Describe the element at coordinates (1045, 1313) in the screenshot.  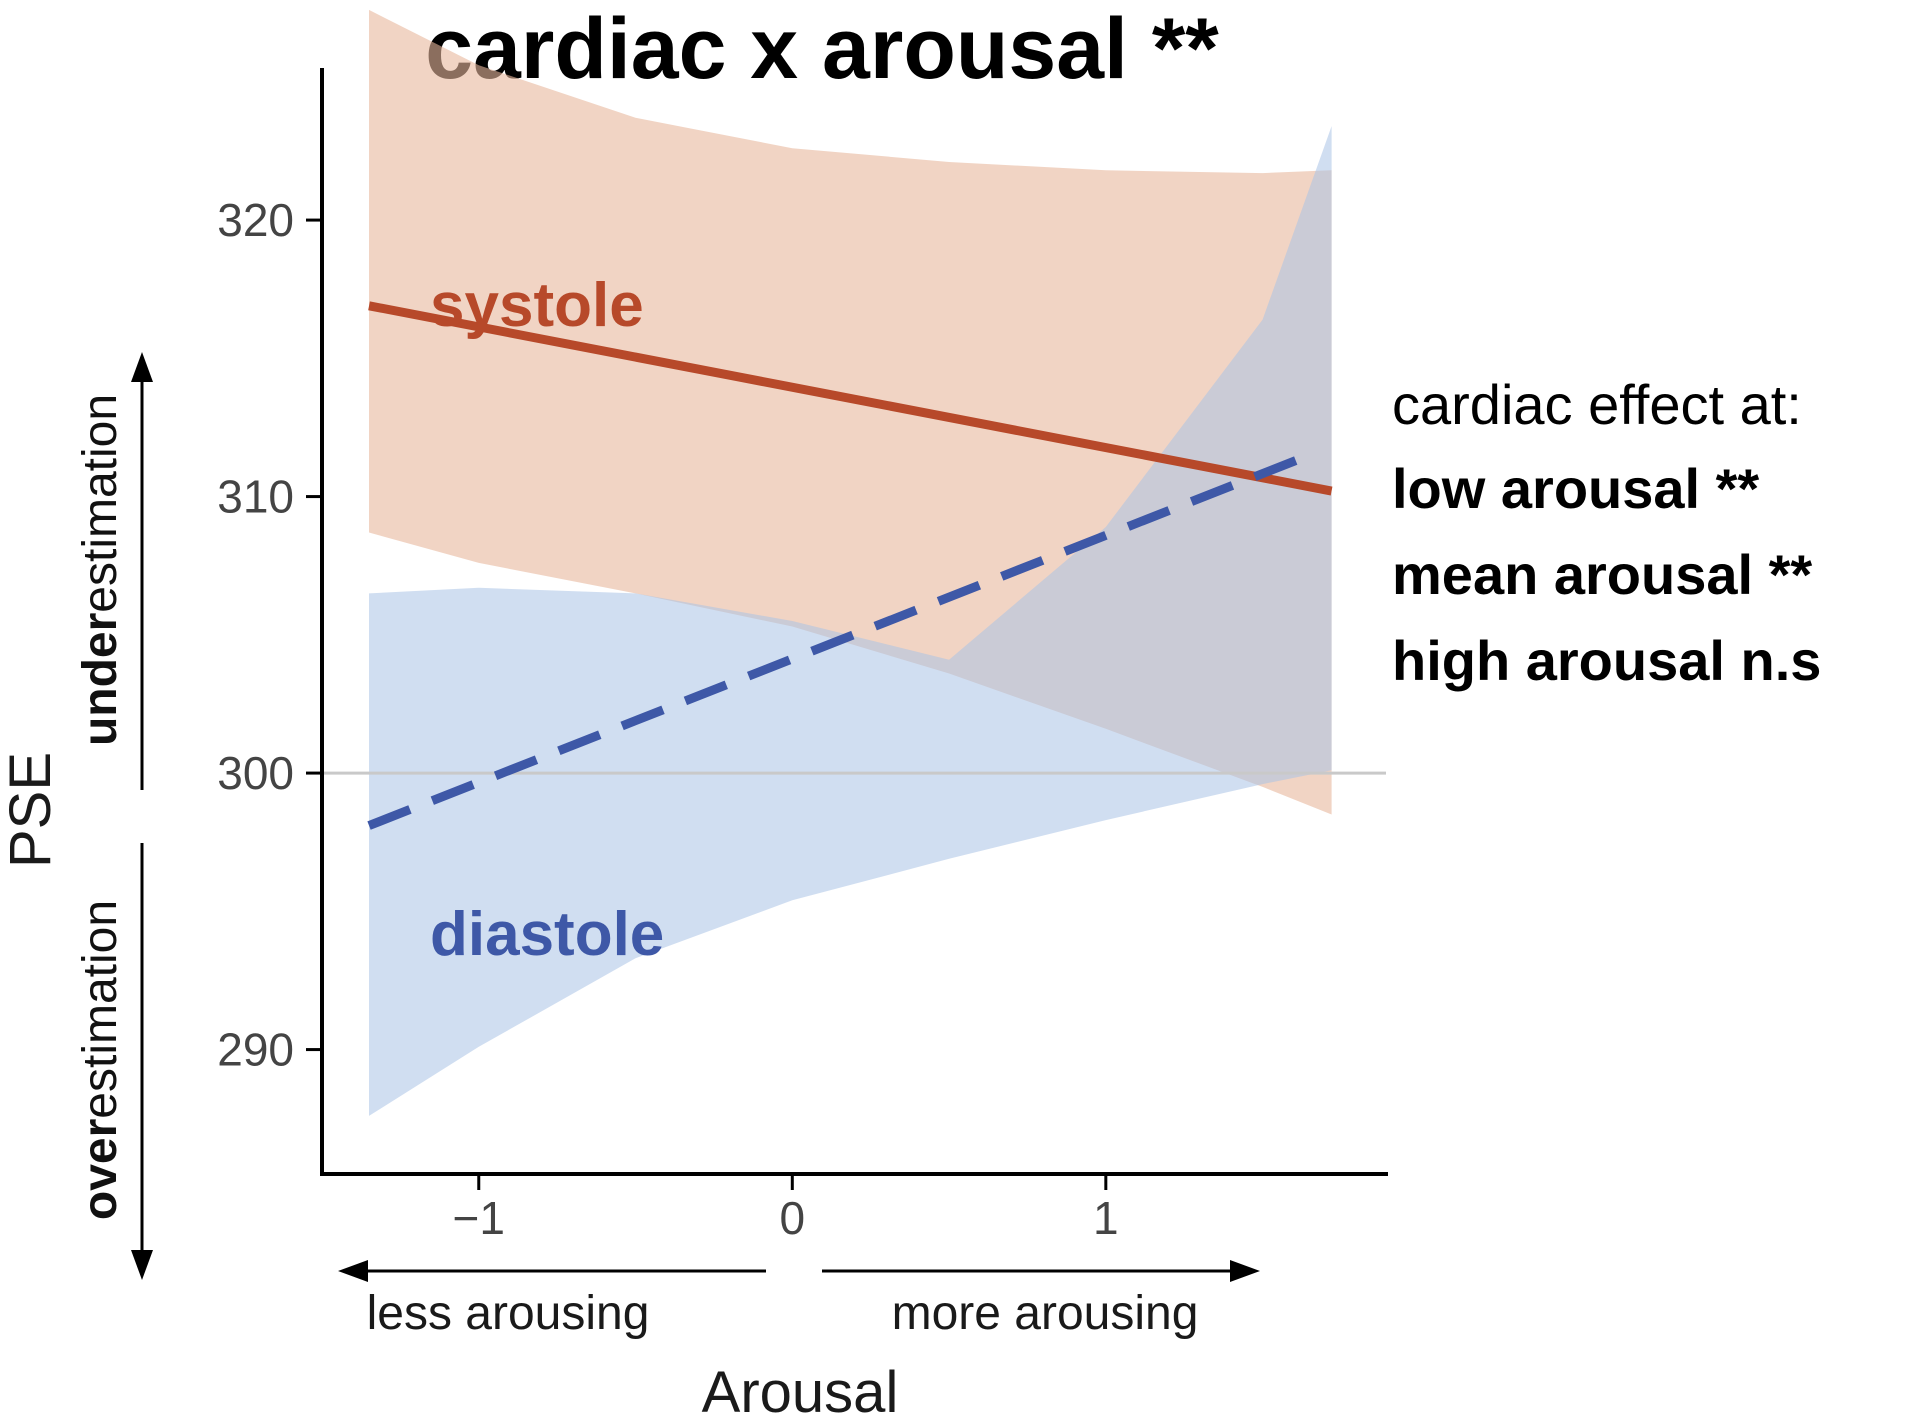
I see `more-arousing-label: more arousing` at that location.